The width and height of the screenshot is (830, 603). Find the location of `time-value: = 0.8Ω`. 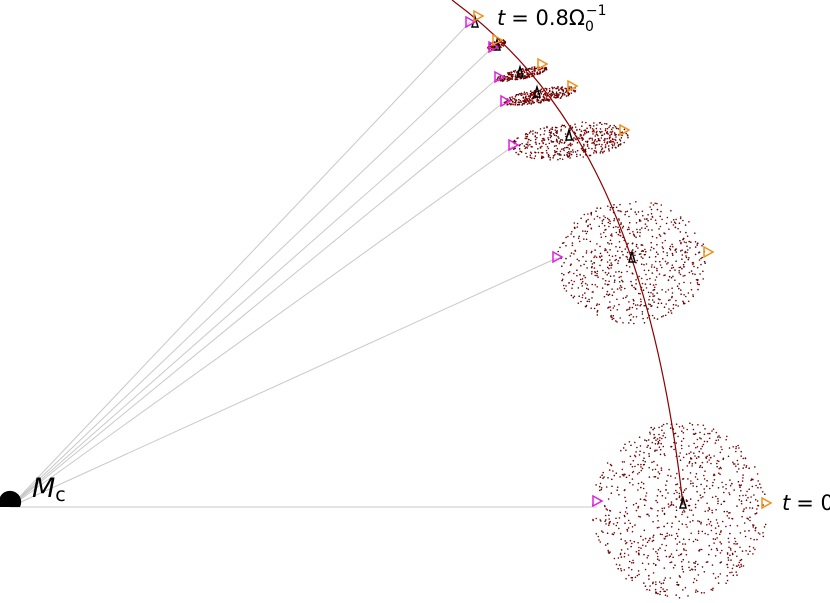

time-value: = 0.8Ω is located at coordinates (548, 18).